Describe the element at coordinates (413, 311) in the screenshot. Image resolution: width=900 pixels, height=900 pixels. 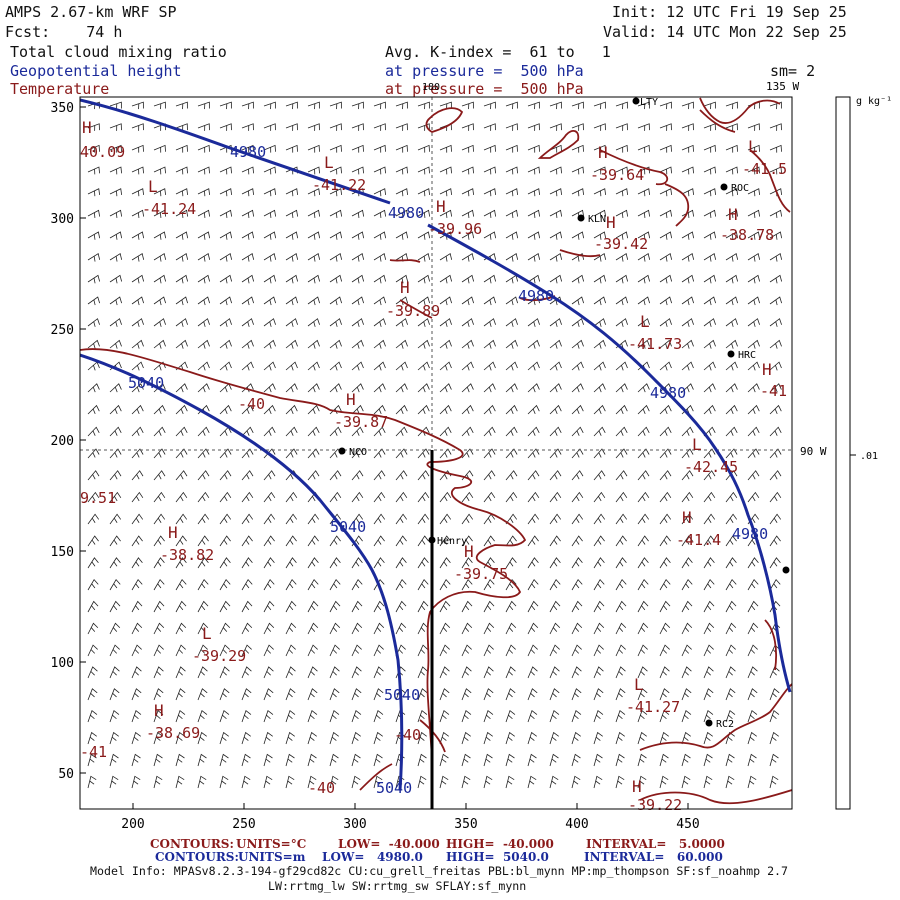
I see `temp-label: -39.89` at that location.